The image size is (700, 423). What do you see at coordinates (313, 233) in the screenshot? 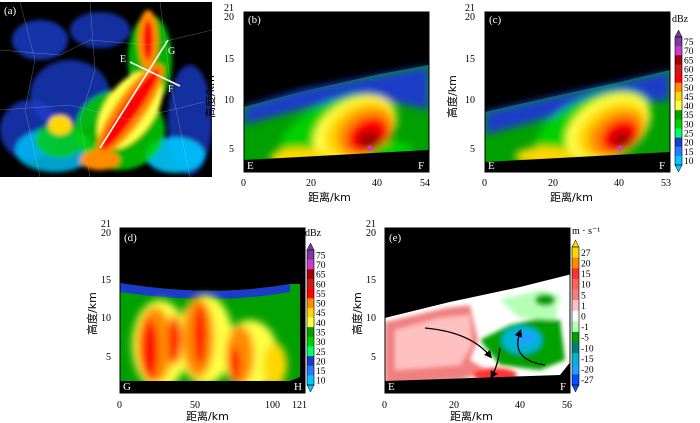
I see `colorbar-dbz-bottom-unit: dBz` at bounding box center [313, 233].